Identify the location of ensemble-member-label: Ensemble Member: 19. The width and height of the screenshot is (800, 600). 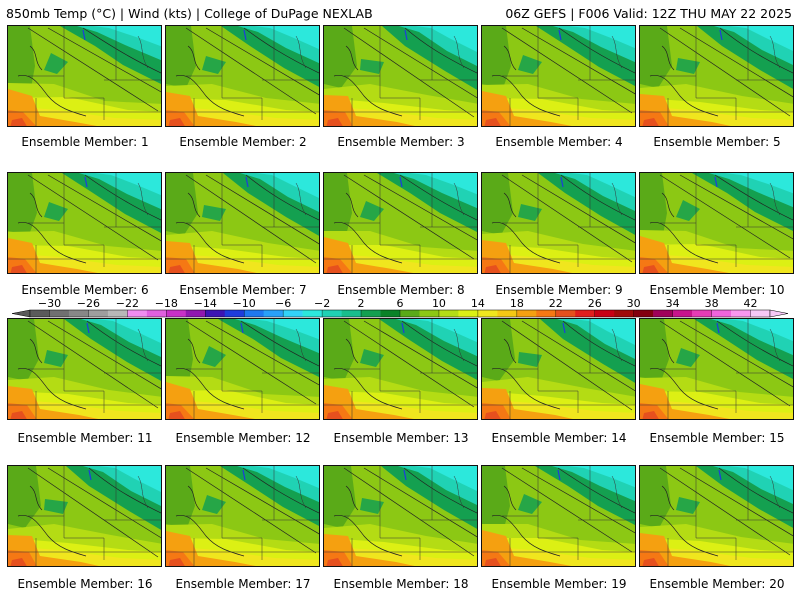
(559, 584).